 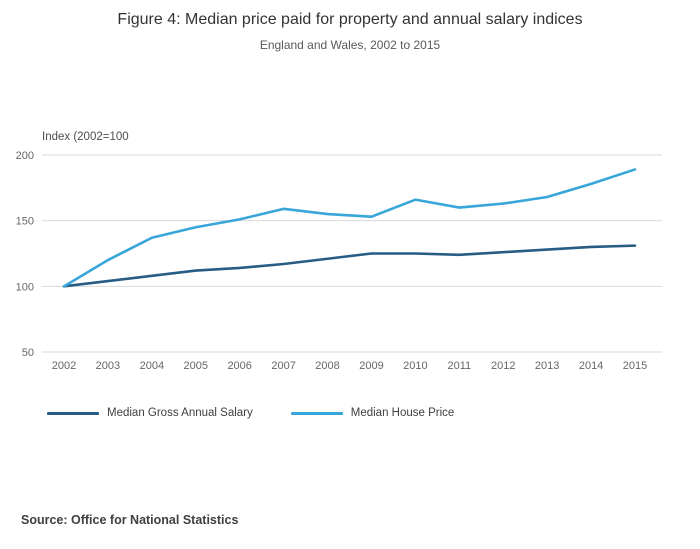 I want to click on x-tick-label: 2010, so click(x=415, y=366).